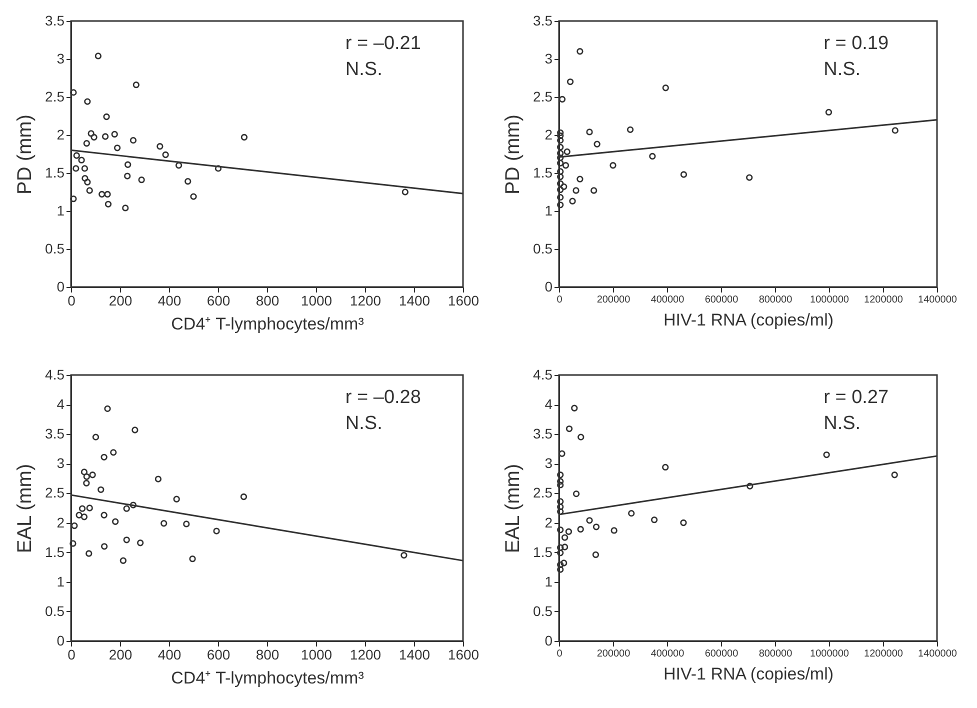  What do you see at coordinates (938, 300) in the screenshot?
I see `x-tick-label: 1400000` at bounding box center [938, 300].